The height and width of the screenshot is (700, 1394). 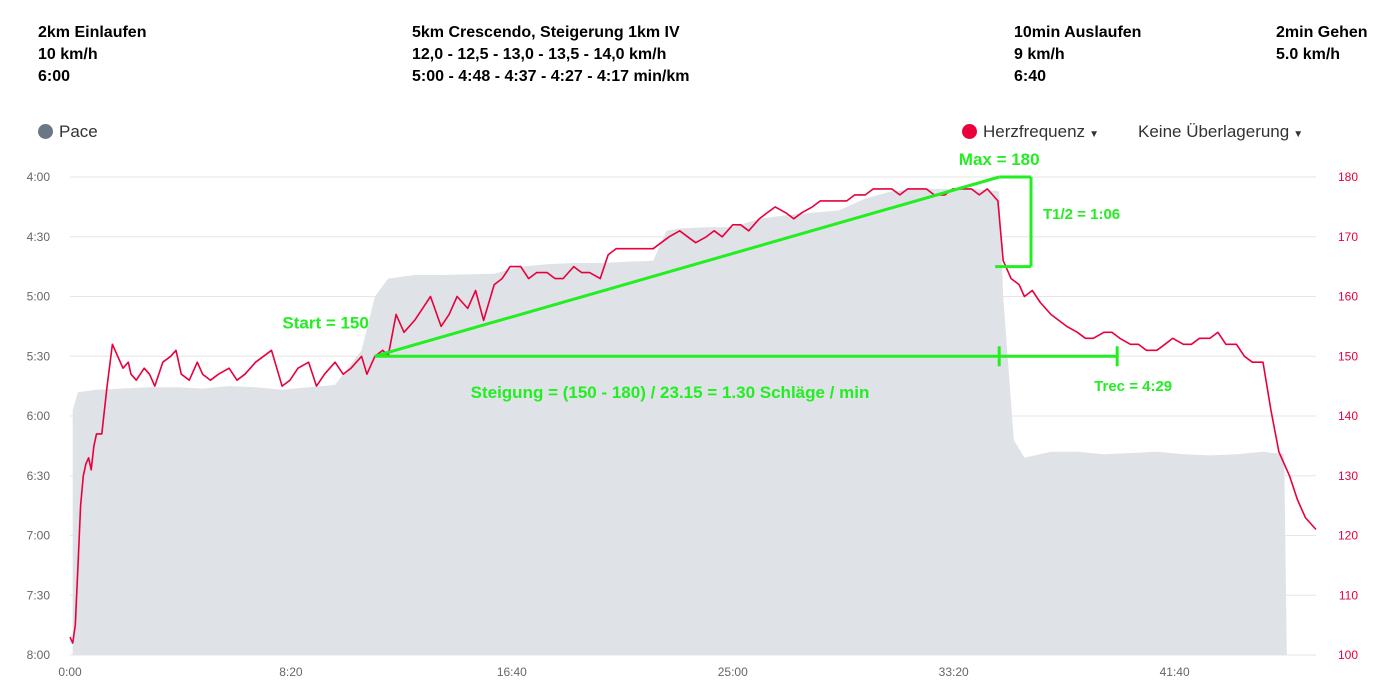 I want to click on y-right-tick-label: 150, so click(x=1348, y=356).